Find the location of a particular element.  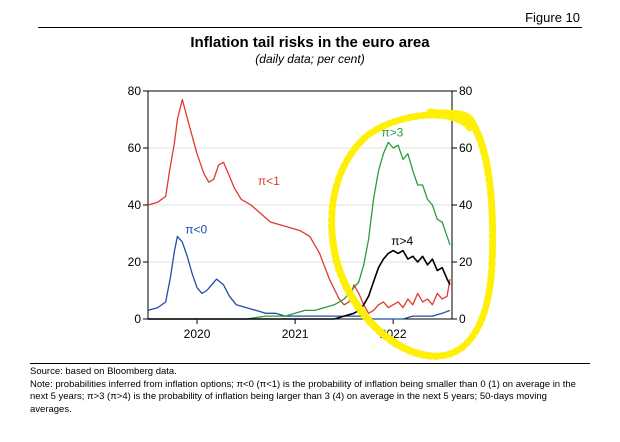

source-note: Source: based on Bloomberg data. is located at coordinates (103, 371).